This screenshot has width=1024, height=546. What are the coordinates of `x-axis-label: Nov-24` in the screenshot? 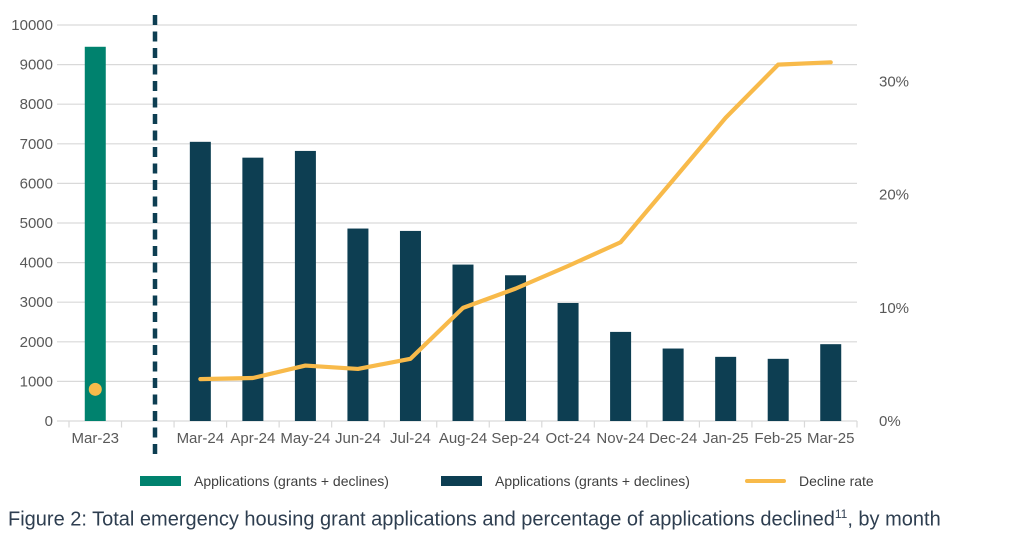 It's located at (620, 438).